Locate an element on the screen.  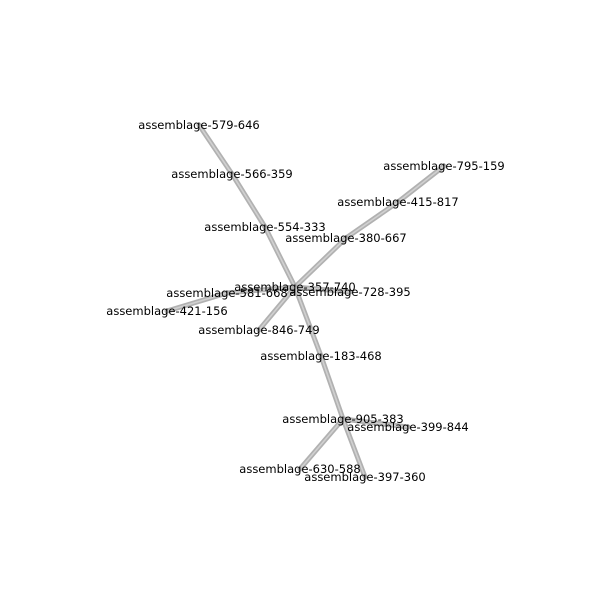
node-label: assemblage-846-749 is located at coordinates (258, 330).